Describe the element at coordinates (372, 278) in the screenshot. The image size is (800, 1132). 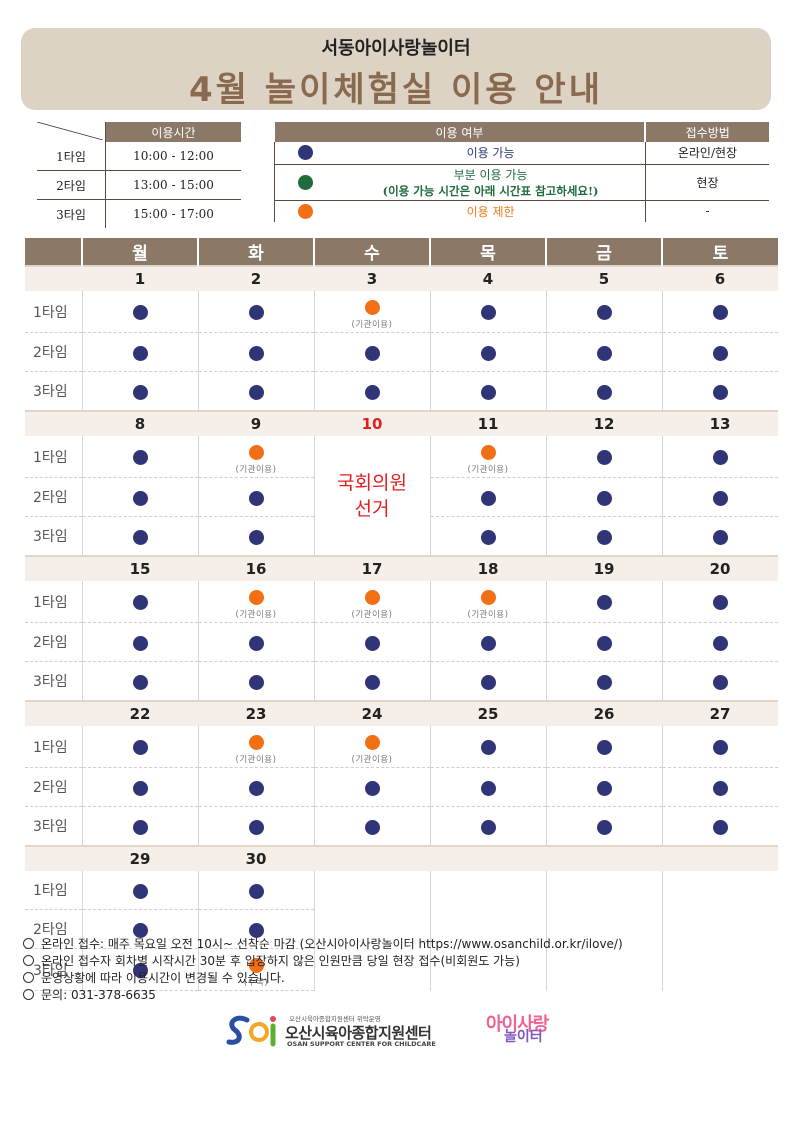
I see `date-cell: 3` at that location.